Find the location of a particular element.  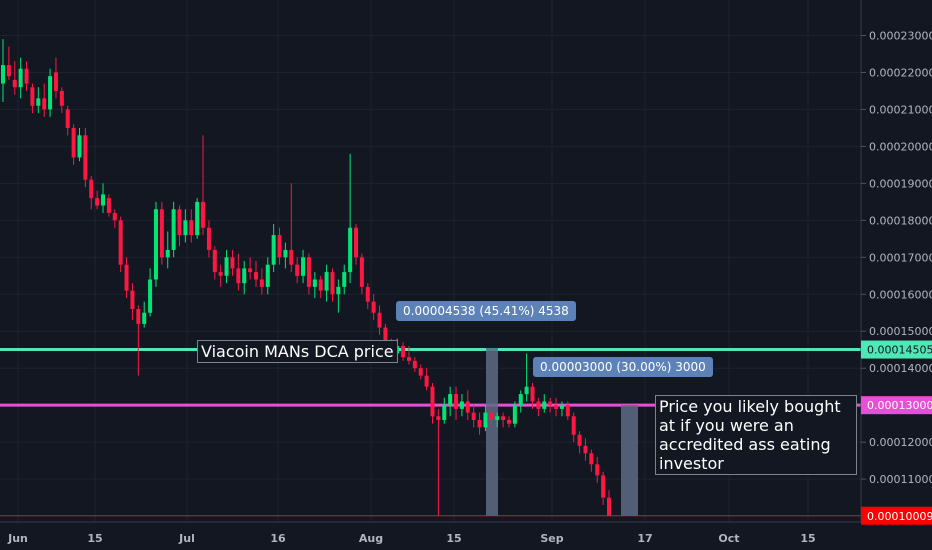

measure-label-1: 0.00004538 (45.41%) 4538 is located at coordinates (486, 311).